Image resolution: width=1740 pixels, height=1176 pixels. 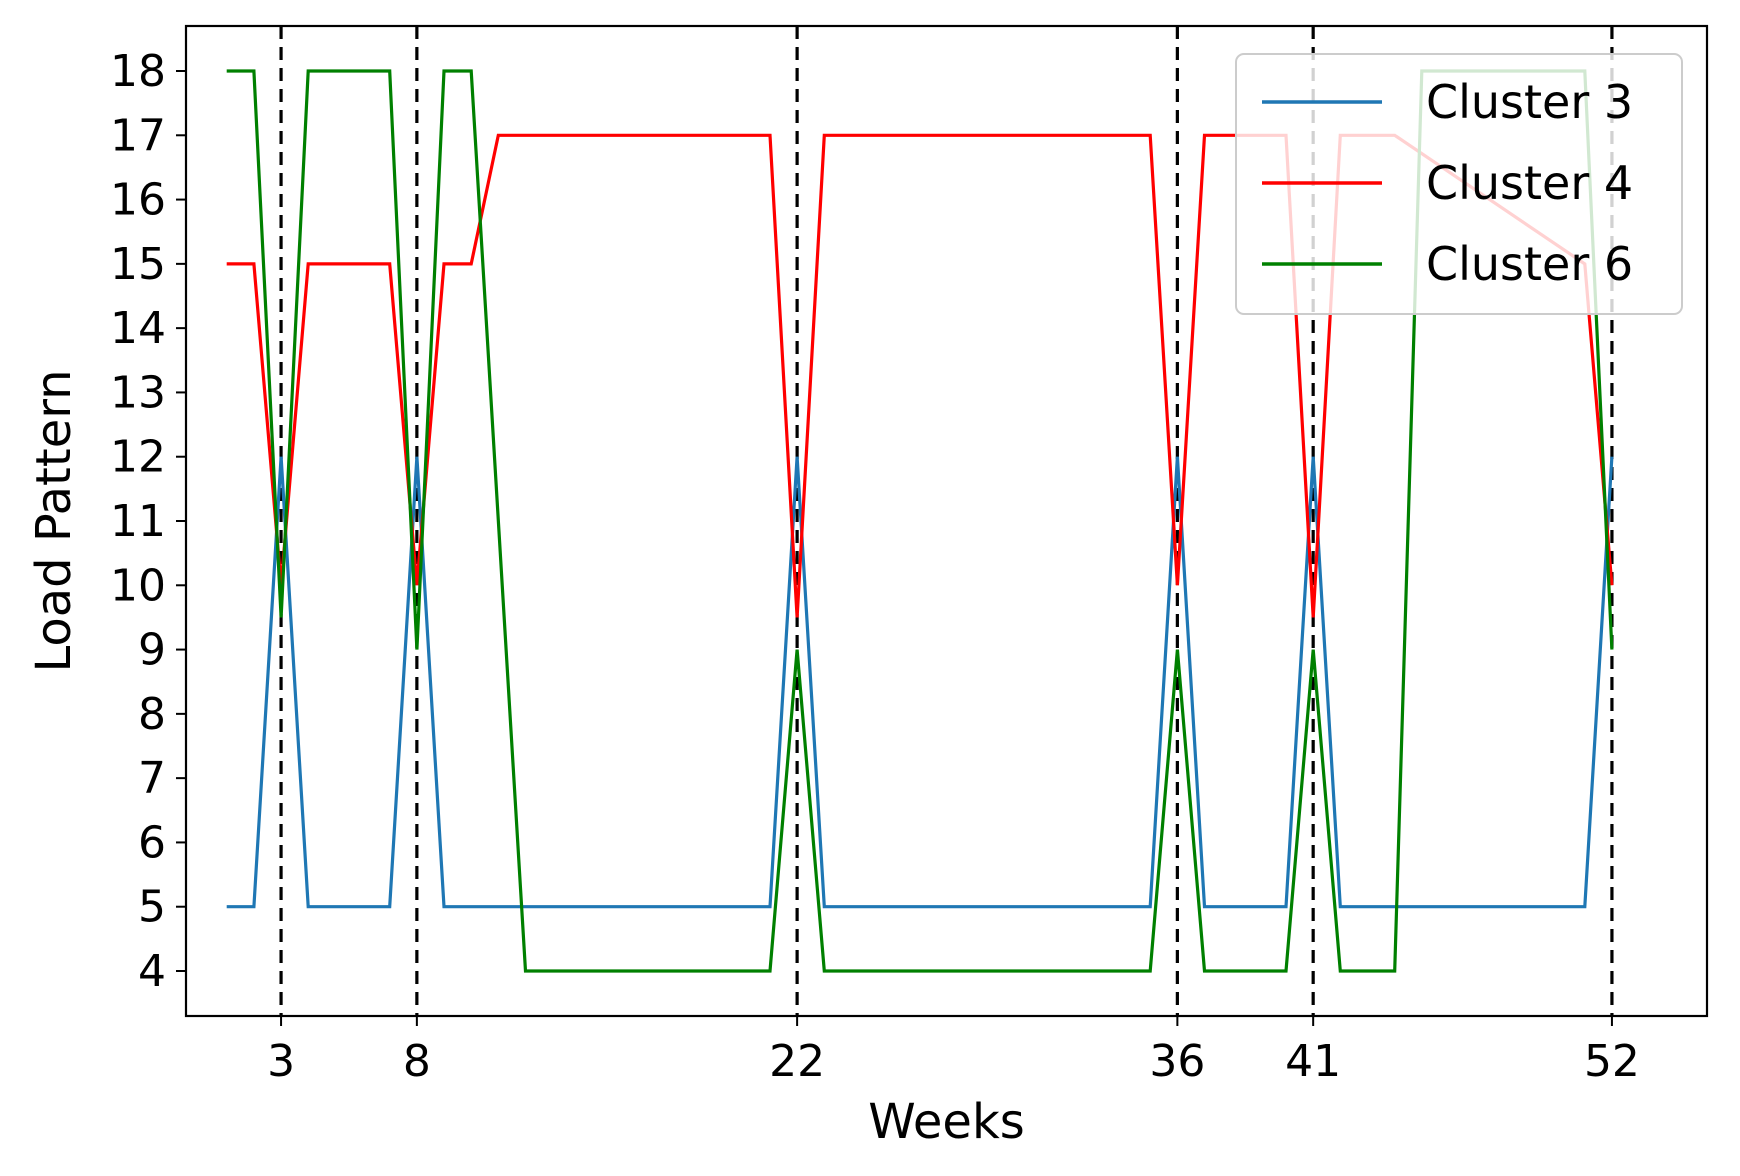 I want to click on y-tick-label: 18, so click(x=138, y=71).